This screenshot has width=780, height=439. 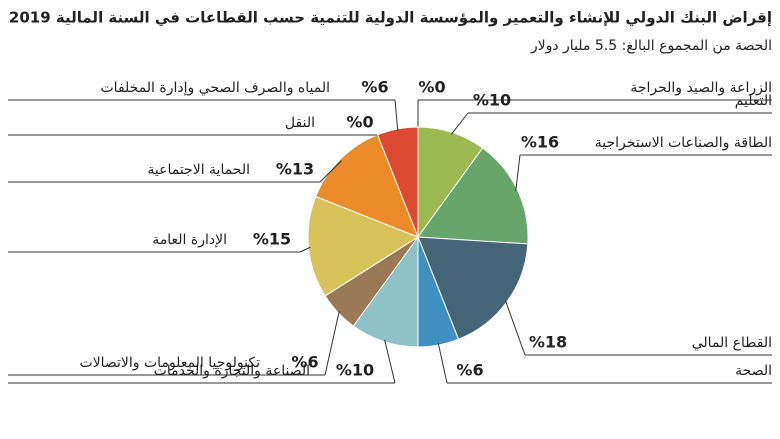 What do you see at coordinates (295, 169) in the screenshot?
I see `value-label: %13` at bounding box center [295, 169].